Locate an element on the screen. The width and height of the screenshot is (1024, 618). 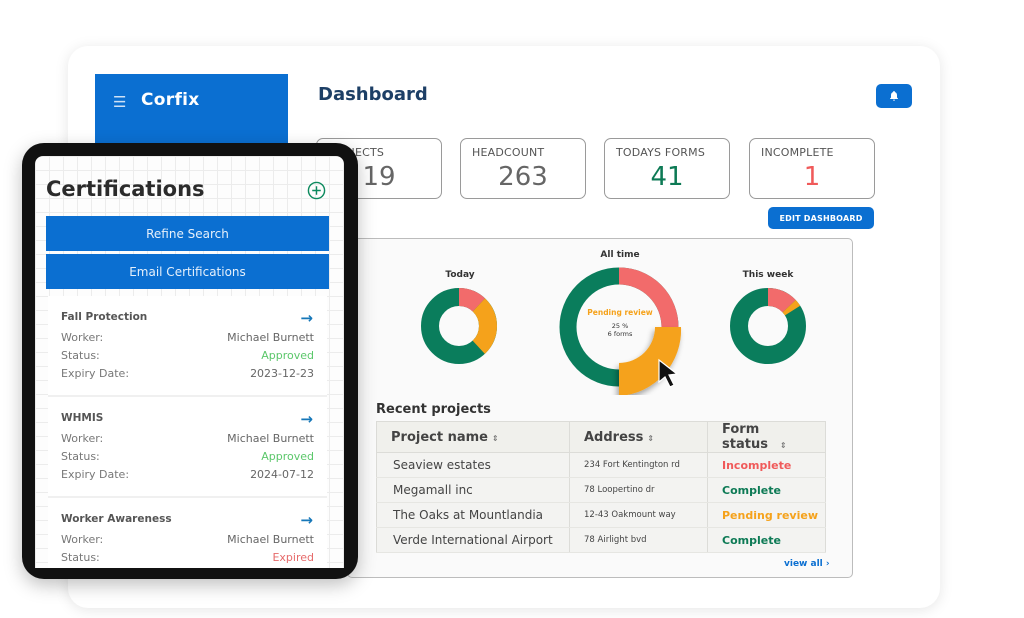
stat-label: INCOMPLETE is located at coordinates (797, 152).